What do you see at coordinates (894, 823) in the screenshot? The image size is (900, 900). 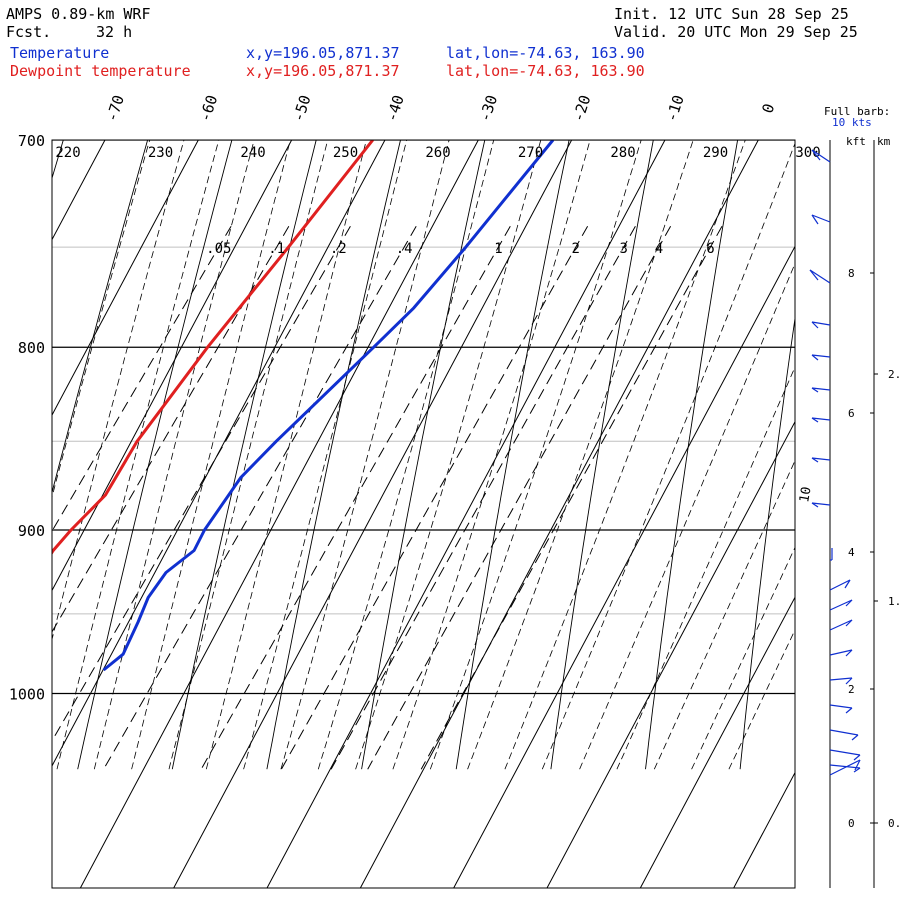 I see `km-tick-label: 0.` at bounding box center [894, 823].